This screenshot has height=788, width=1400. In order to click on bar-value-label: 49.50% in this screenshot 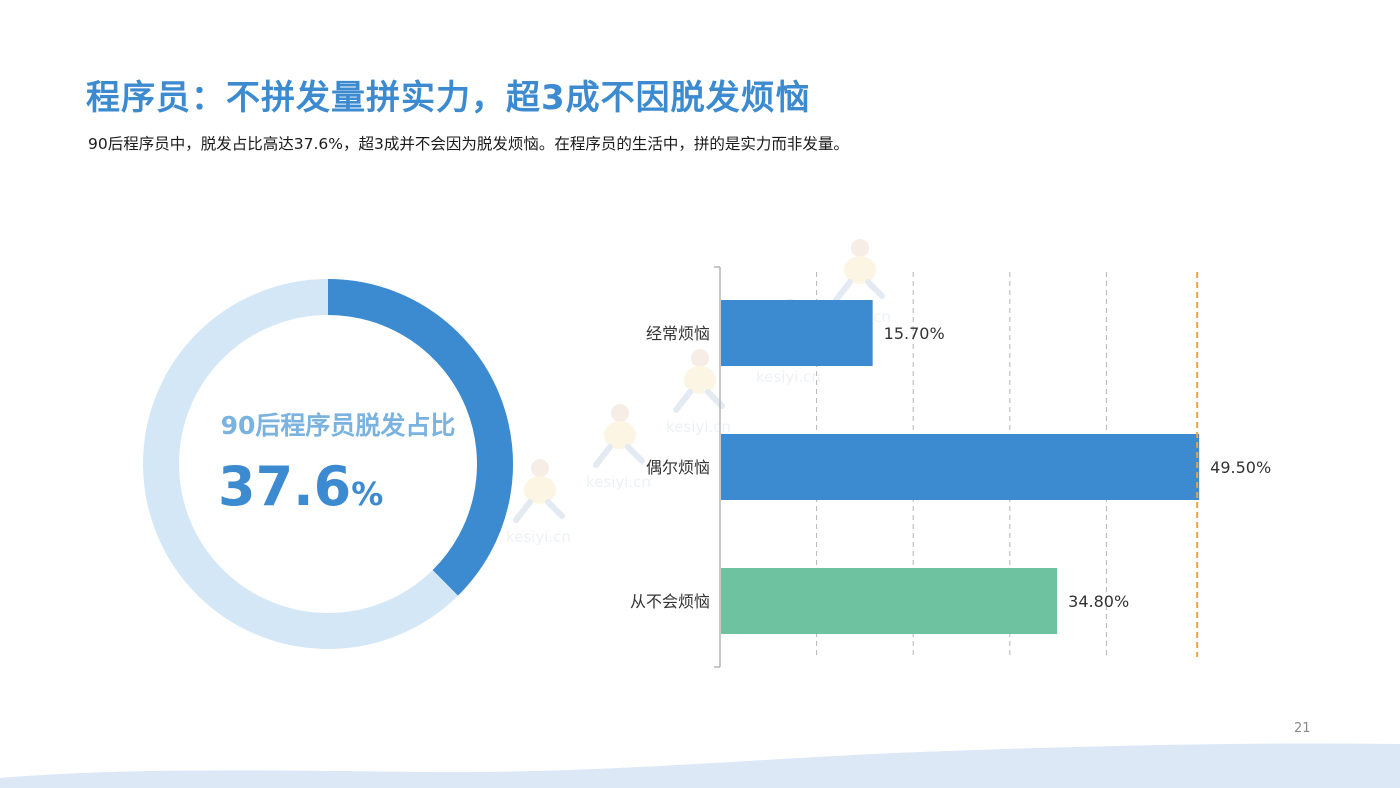, I will do `click(1240, 467)`.